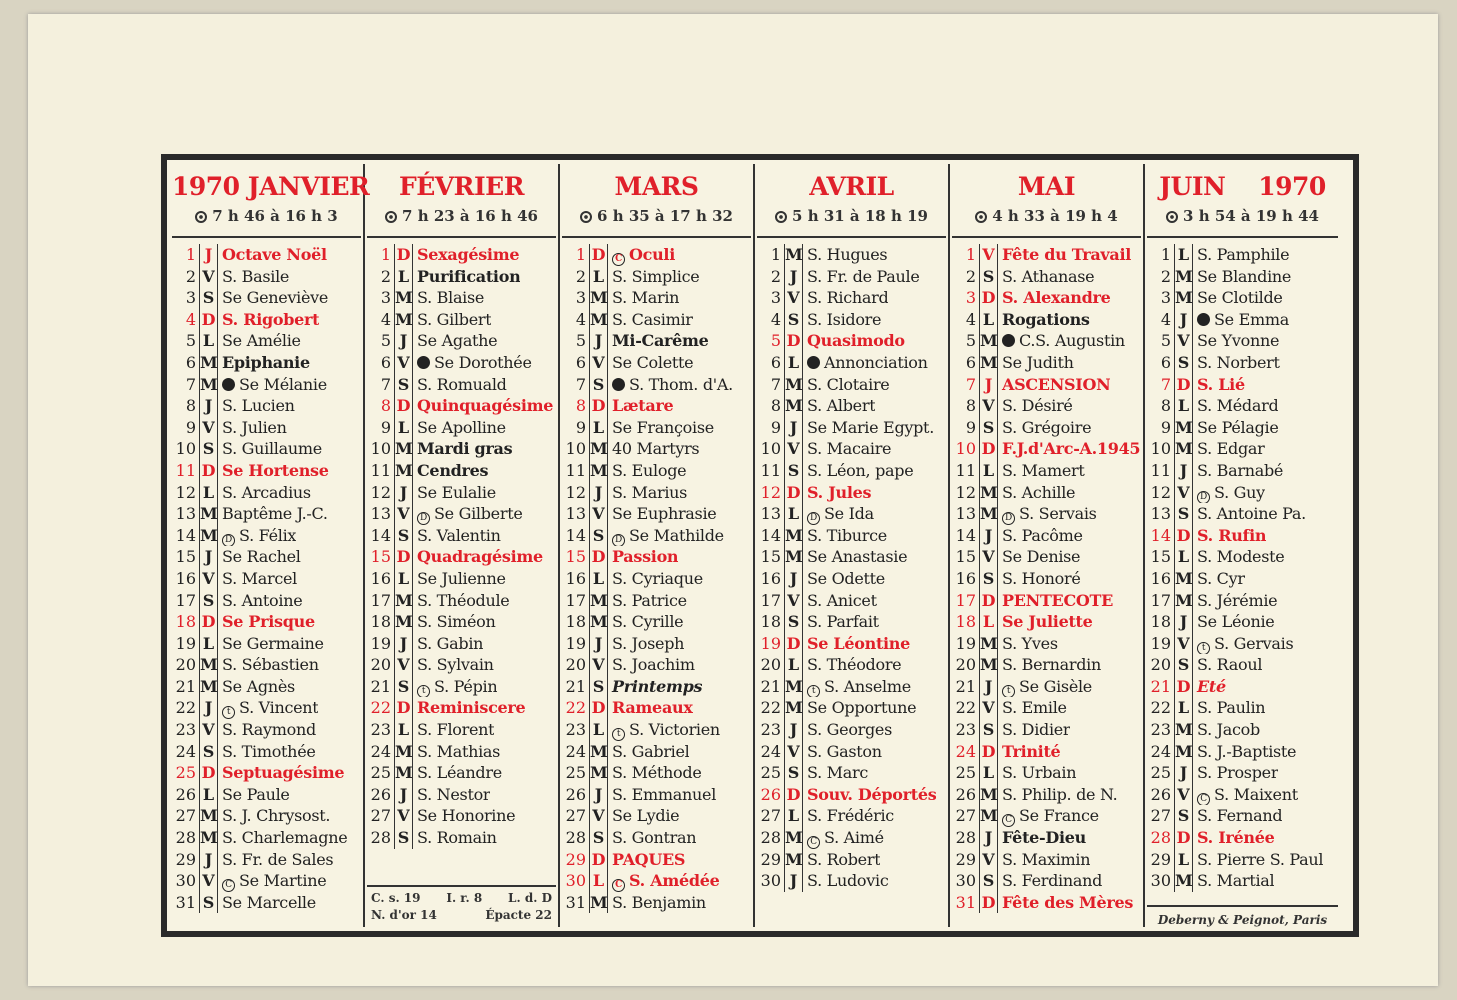 The width and height of the screenshot is (1457, 1000). I want to click on saint-name: S. Ferdinand, so click(1050, 881).